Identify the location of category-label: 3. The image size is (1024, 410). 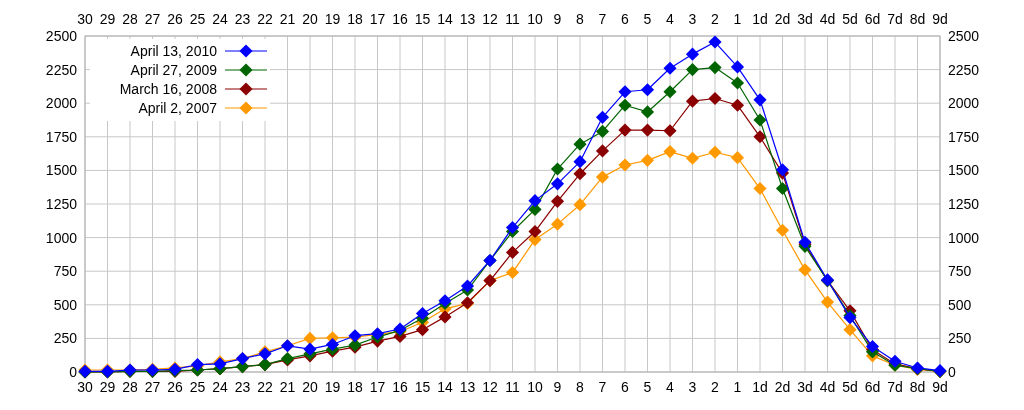
(692, 19).